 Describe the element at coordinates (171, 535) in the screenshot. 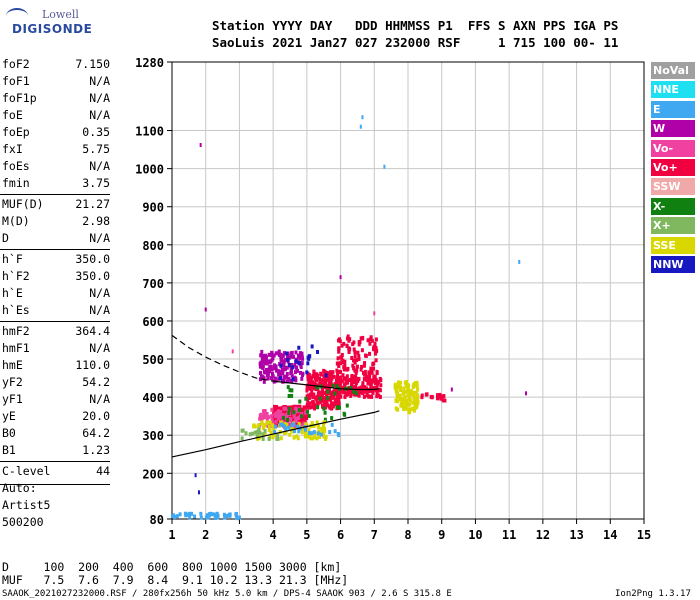

I see `x-tick-label: 1` at that location.